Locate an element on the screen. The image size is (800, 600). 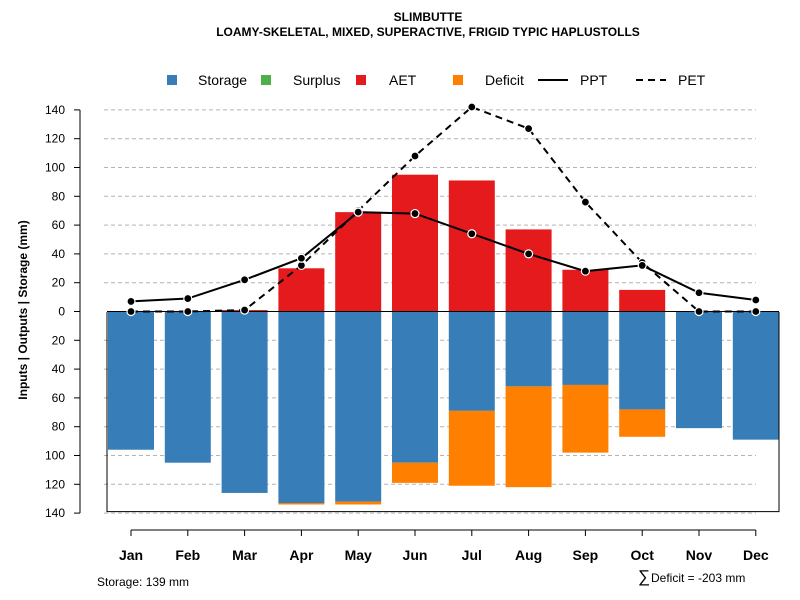
pet-point-sep is located at coordinates (585, 202).